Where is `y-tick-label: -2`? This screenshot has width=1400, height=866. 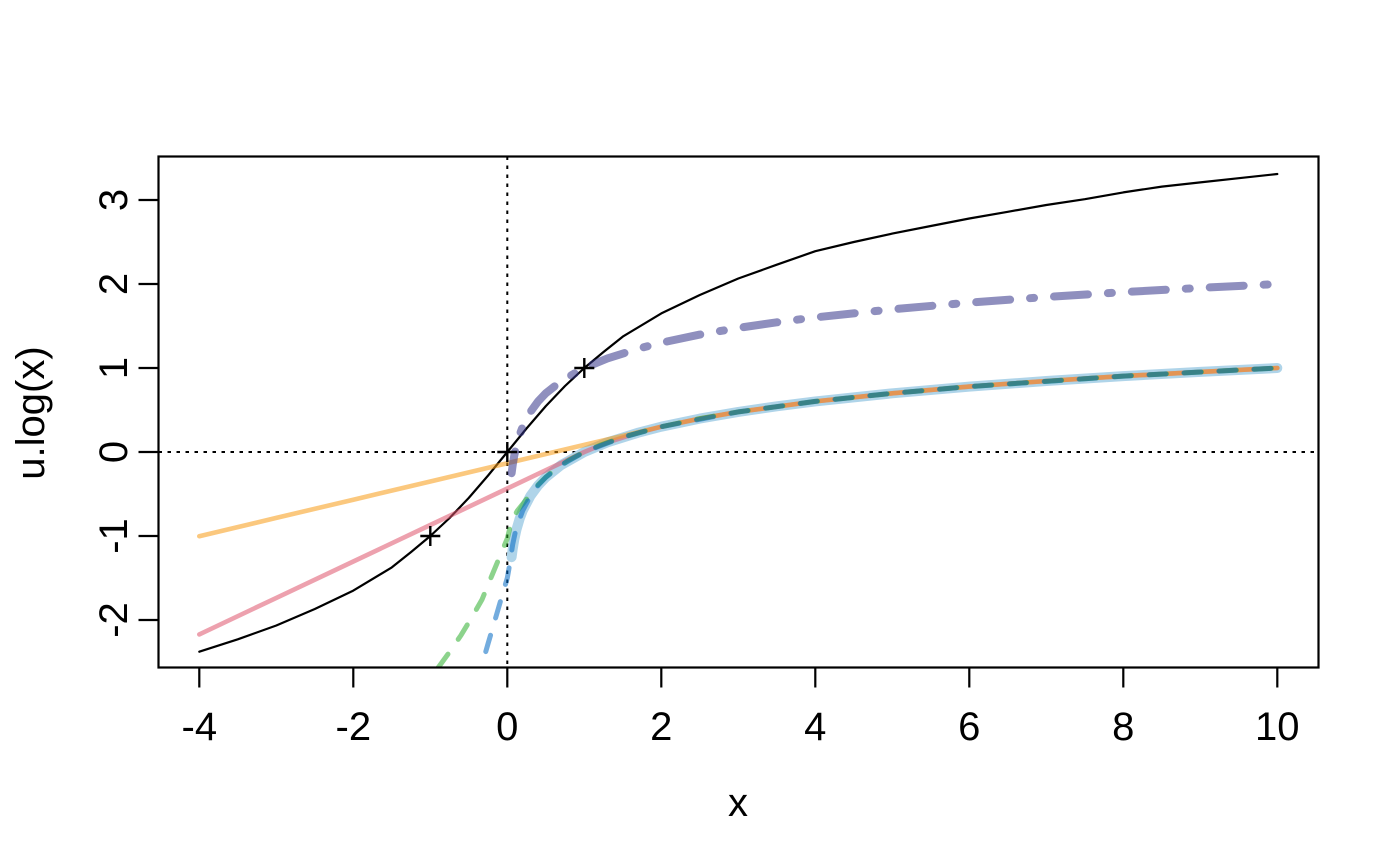
y-tick-label: -2 is located at coordinates (114, 620).